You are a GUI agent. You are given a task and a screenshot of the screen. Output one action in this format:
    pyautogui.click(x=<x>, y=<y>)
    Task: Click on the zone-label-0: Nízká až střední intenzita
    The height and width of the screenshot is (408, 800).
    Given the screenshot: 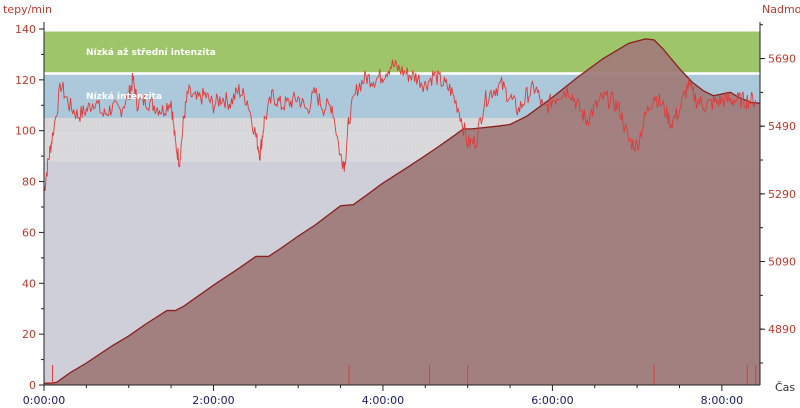 What is the action you would take?
    pyautogui.click(x=151, y=53)
    